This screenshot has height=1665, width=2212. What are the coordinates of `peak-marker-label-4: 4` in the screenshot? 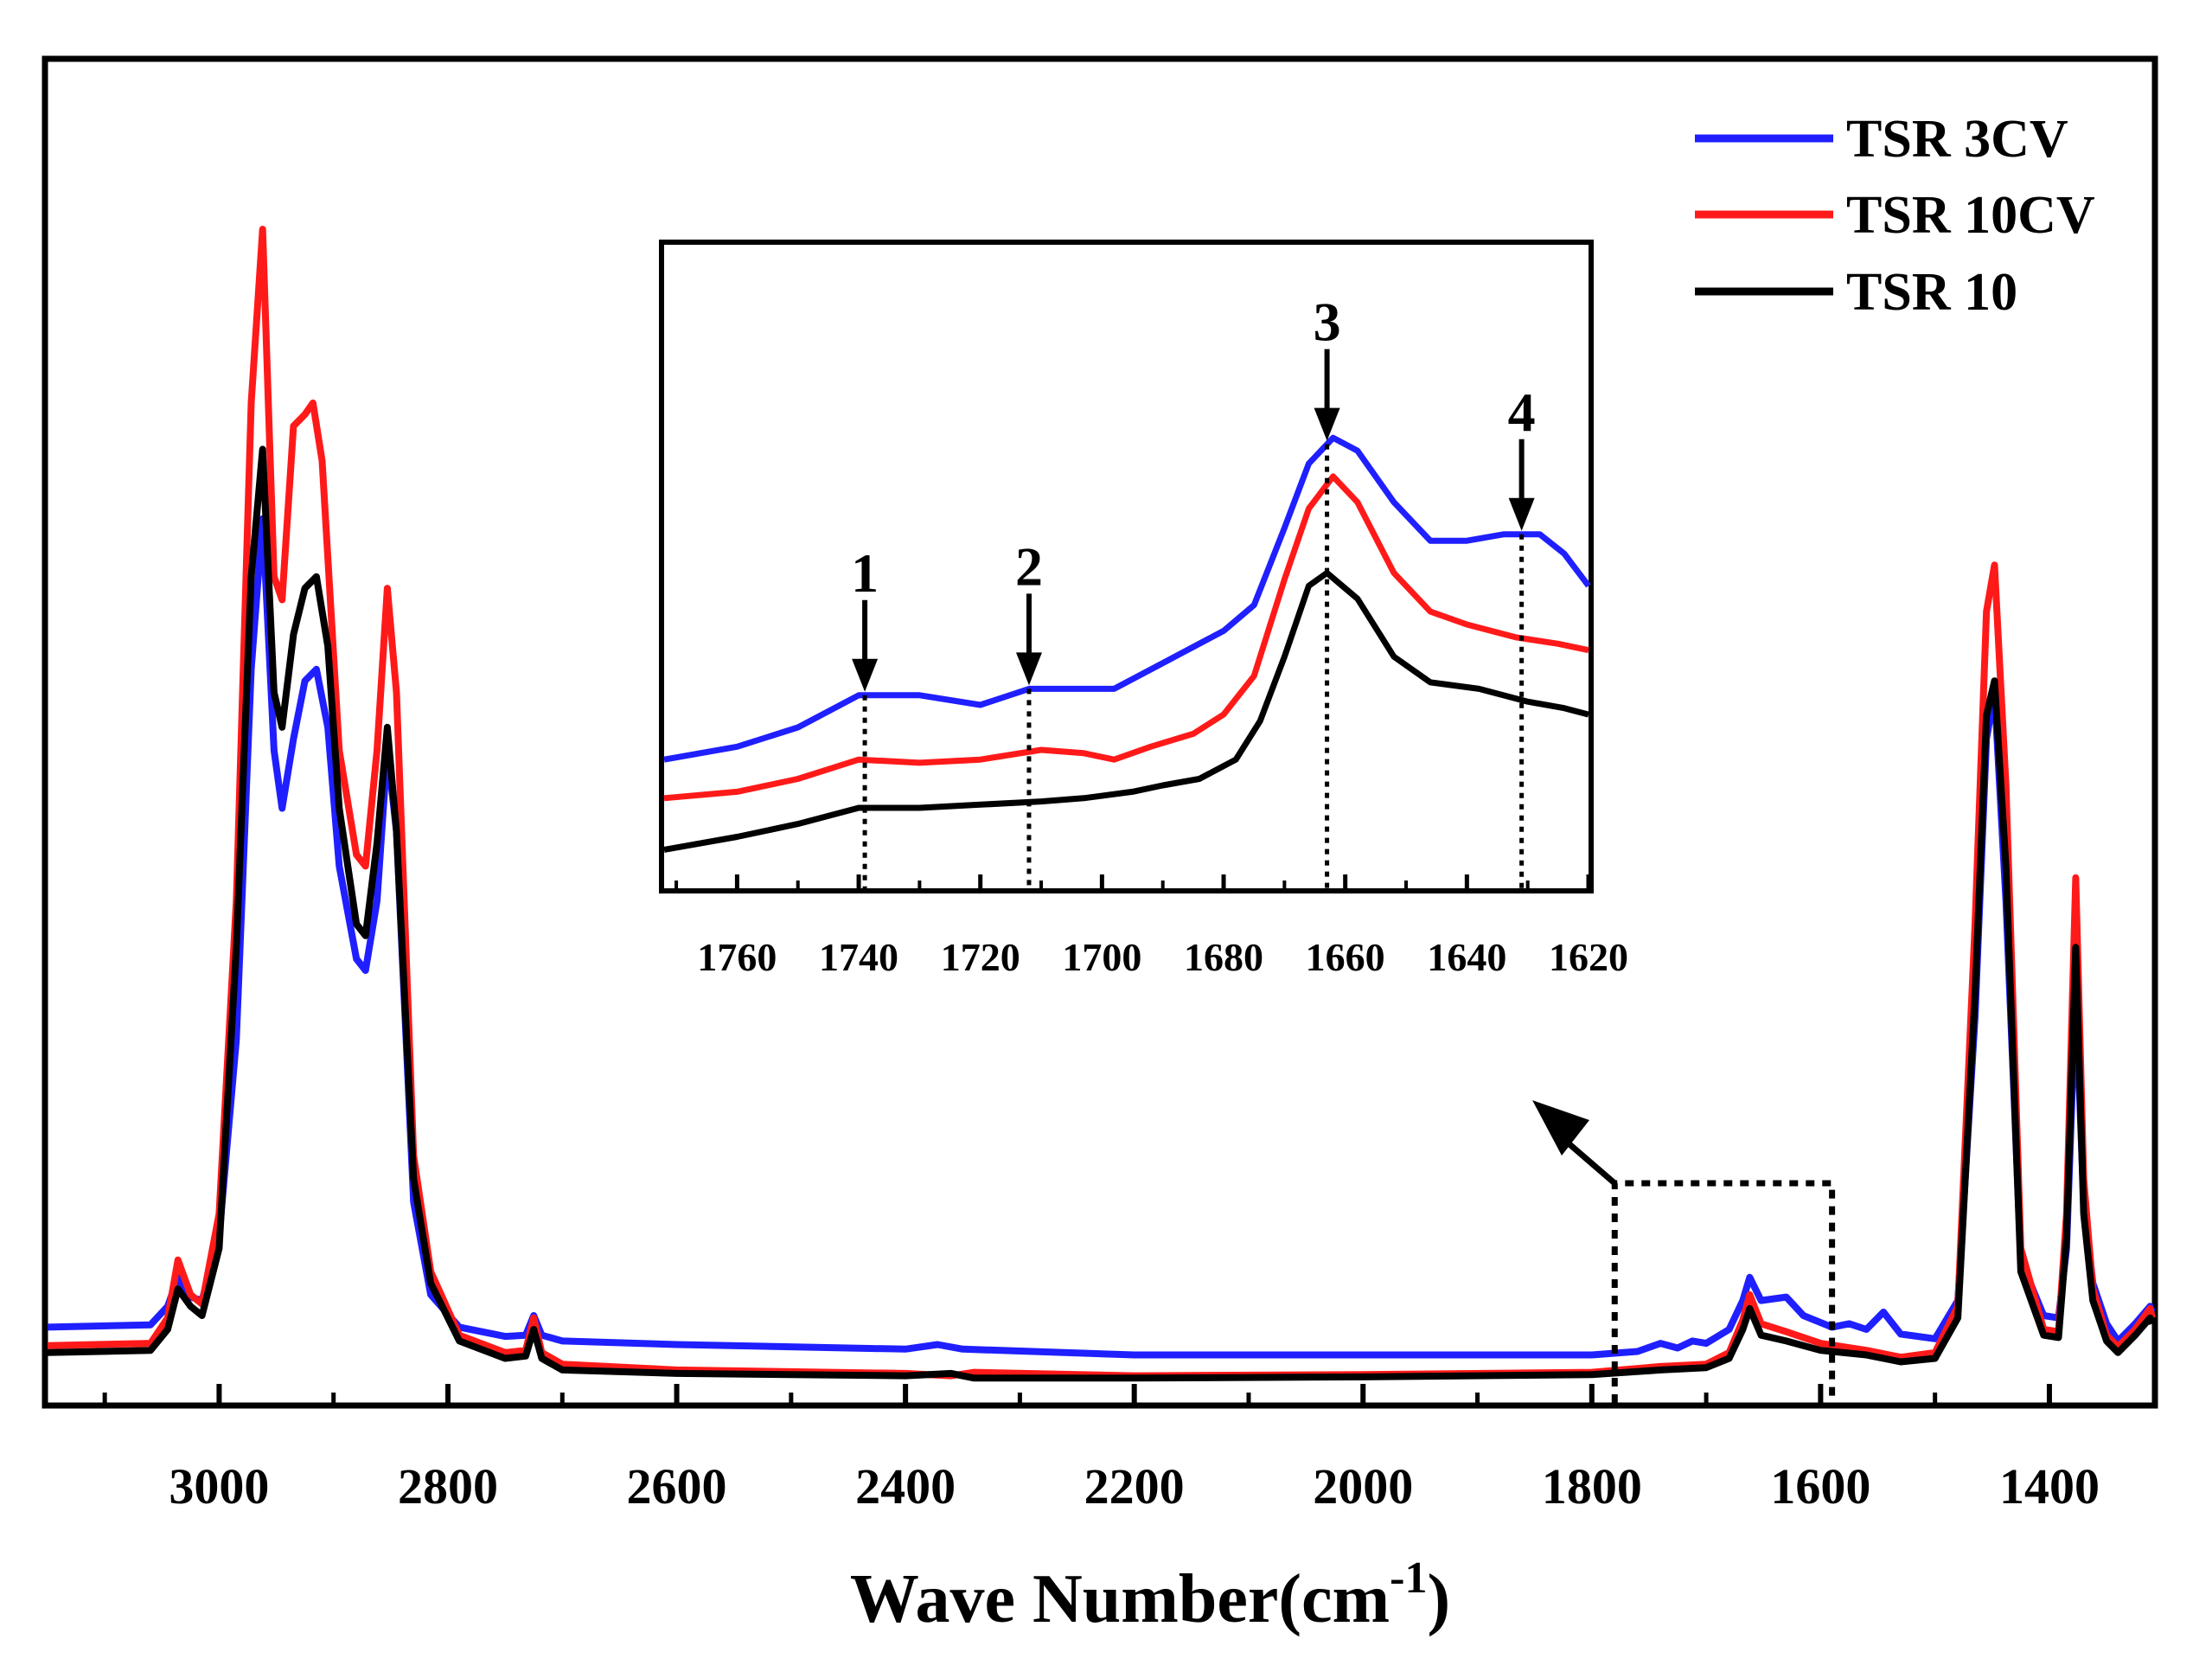 It's located at (1522, 412).